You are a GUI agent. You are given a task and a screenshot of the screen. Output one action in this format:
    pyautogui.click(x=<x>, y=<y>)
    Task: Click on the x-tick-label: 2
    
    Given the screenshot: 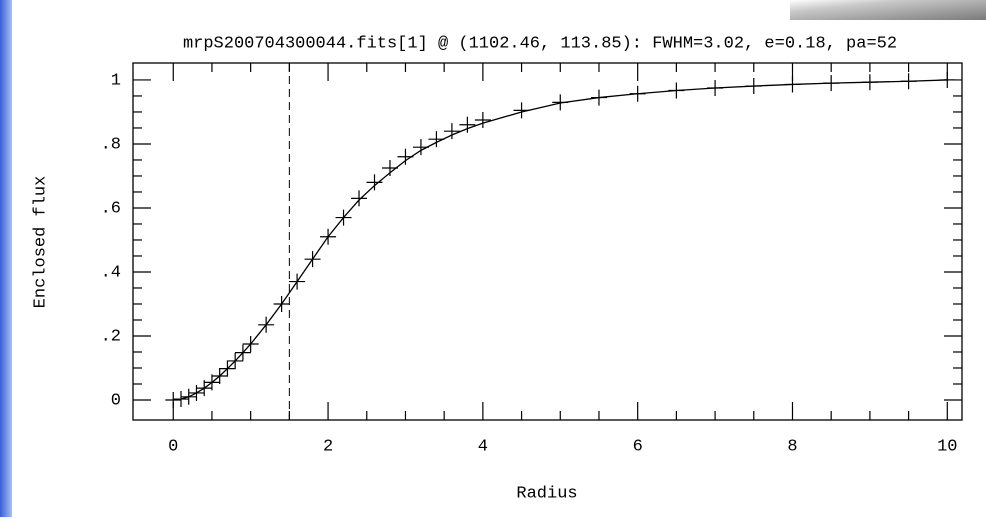 What is the action you would take?
    pyautogui.click(x=328, y=446)
    